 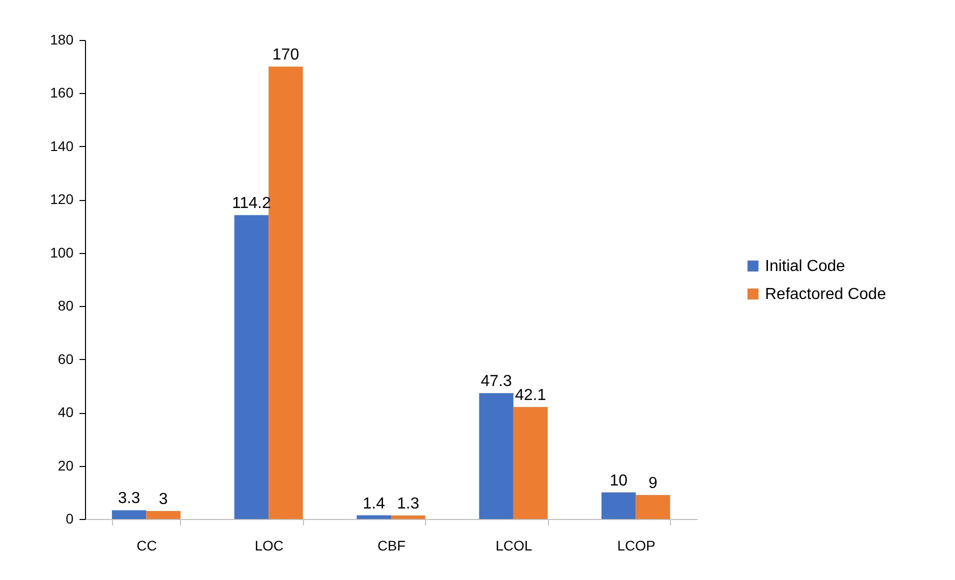 What do you see at coordinates (805, 266) in the screenshot?
I see `legend-label: Initial Code` at bounding box center [805, 266].